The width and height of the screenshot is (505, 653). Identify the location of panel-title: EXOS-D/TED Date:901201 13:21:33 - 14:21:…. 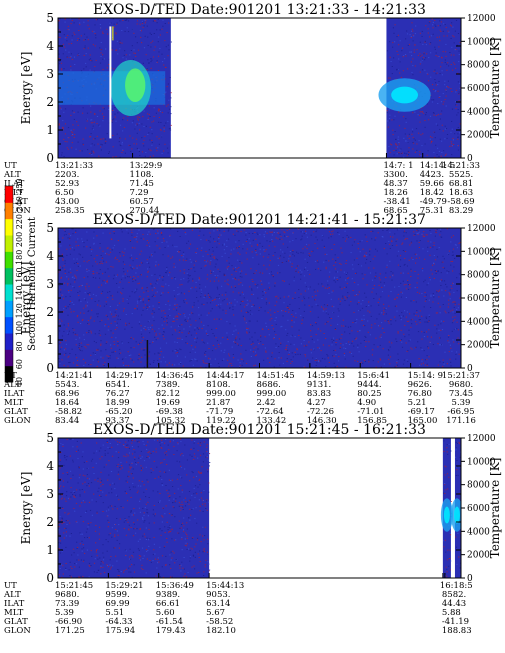
(259, 10).